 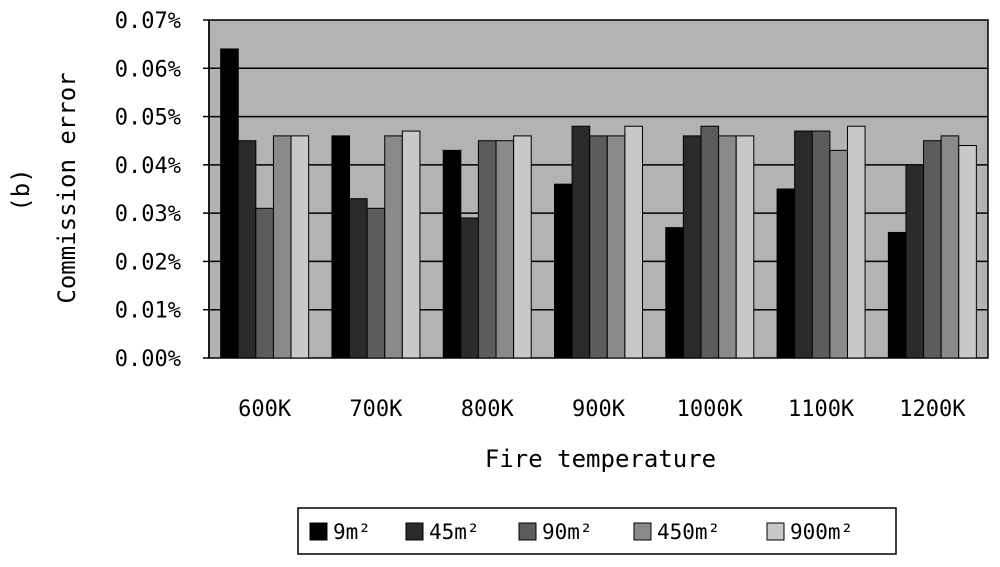 What do you see at coordinates (567, 532) in the screenshot?
I see `legend-label: 90m²` at bounding box center [567, 532].